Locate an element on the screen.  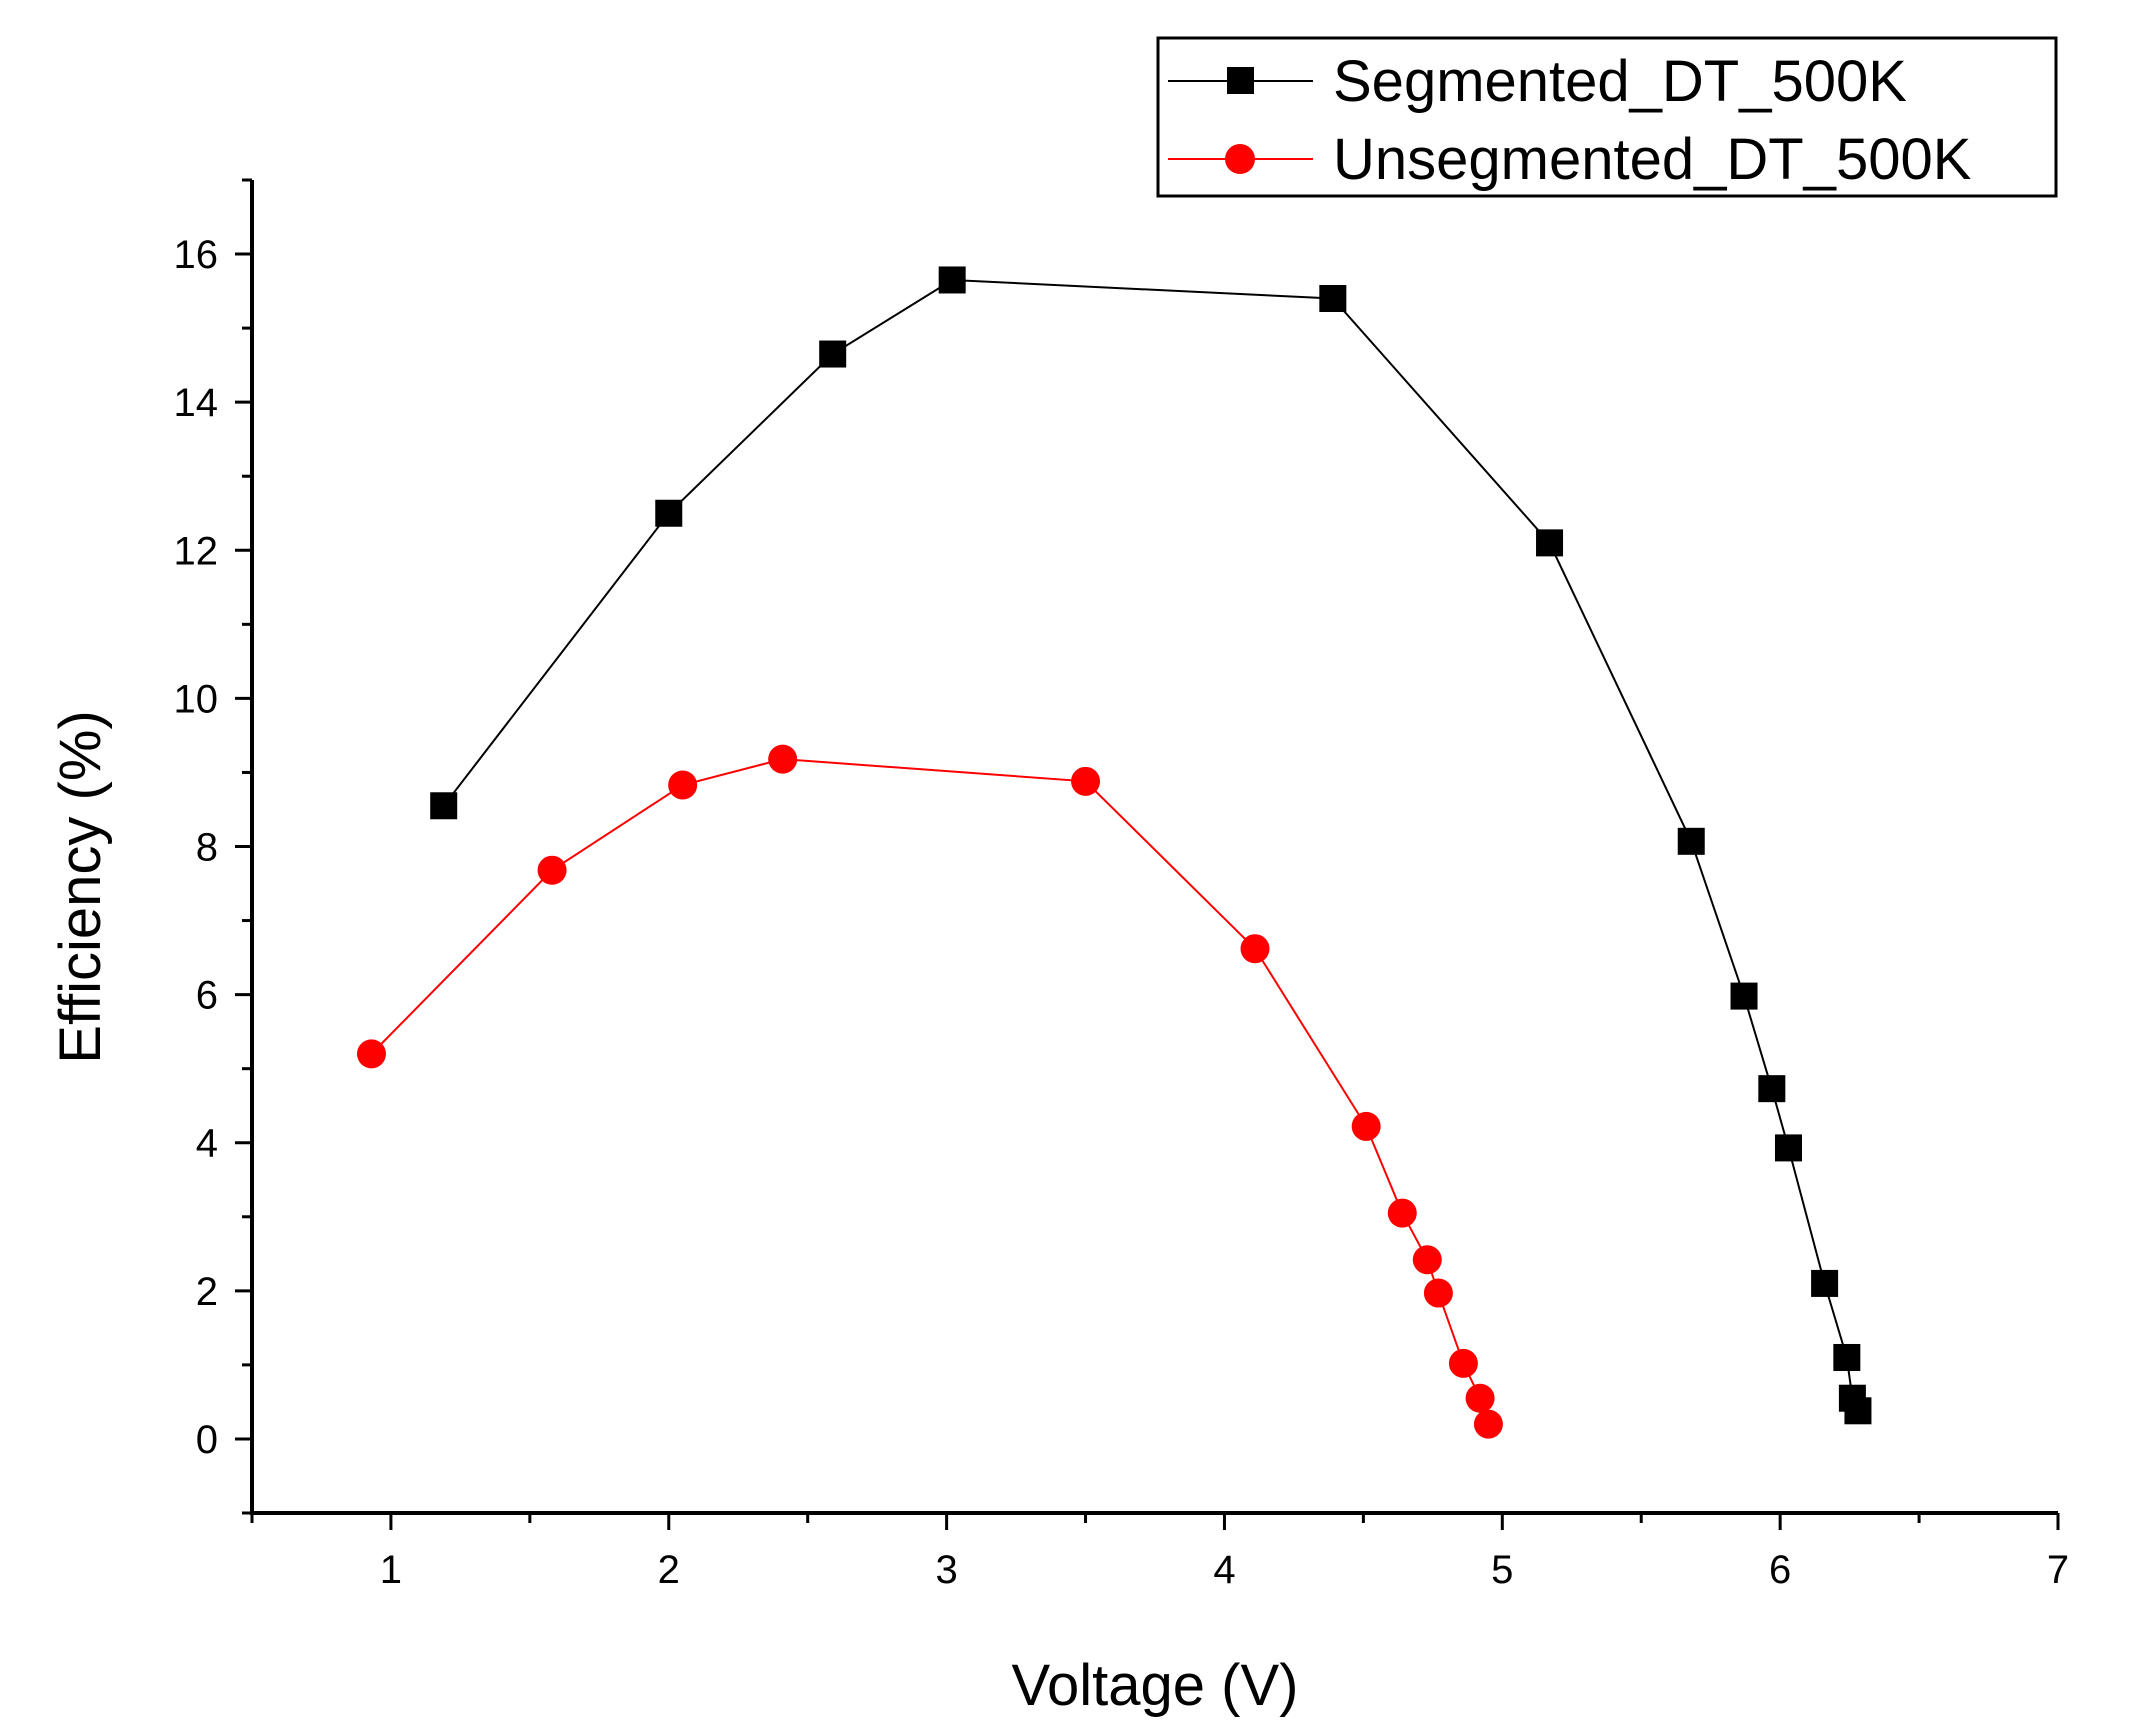
x-ticks: 1 2 3 4 5 6 7 is located at coordinates (1159, 1552).